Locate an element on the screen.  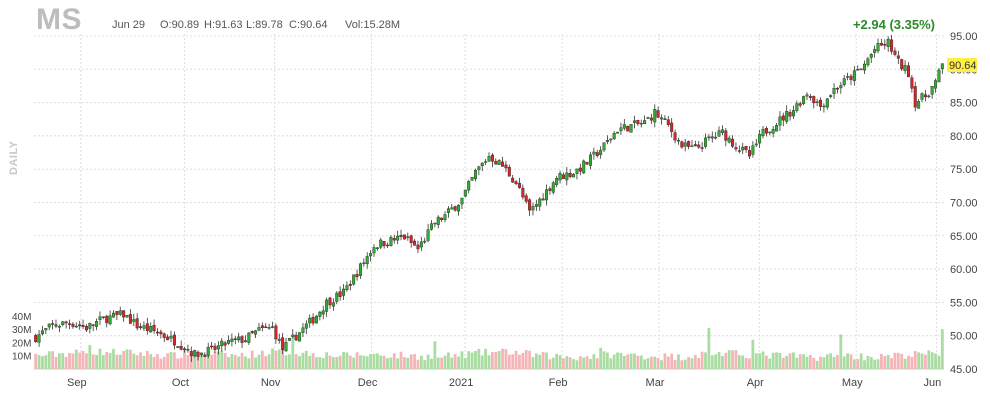
month-label: Feb is located at coordinates (558, 383).